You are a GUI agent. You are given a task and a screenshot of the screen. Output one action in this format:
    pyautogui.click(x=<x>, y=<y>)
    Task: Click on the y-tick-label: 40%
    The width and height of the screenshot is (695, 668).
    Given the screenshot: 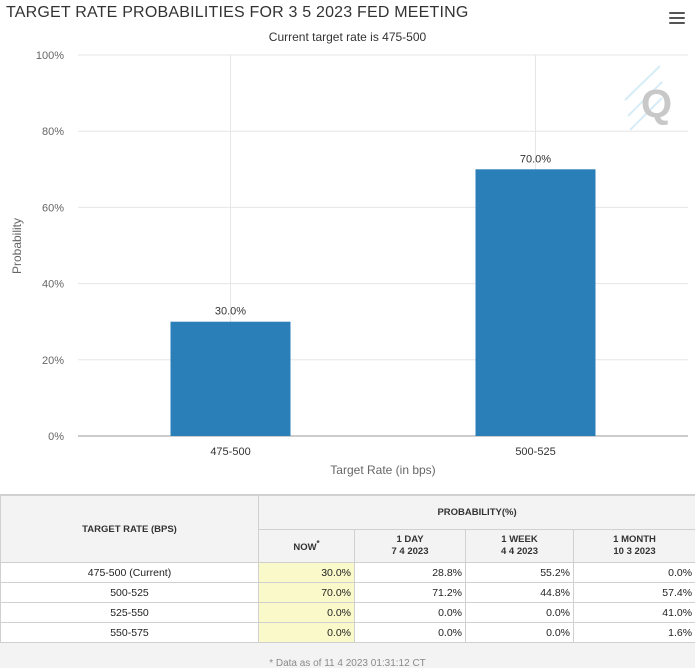 What is the action you would take?
    pyautogui.click(x=53, y=285)
    